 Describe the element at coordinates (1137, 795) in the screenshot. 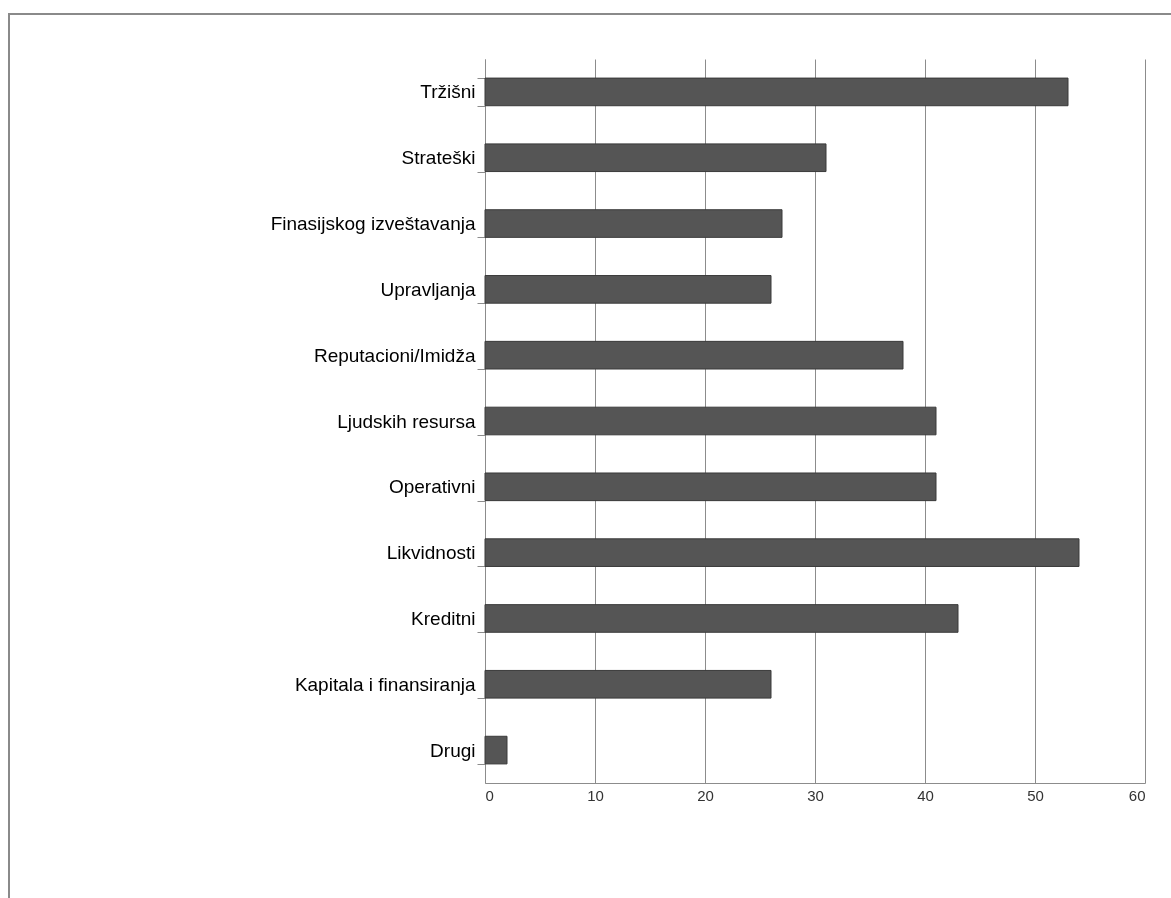

I see `x-tick-label: 60` at that location.